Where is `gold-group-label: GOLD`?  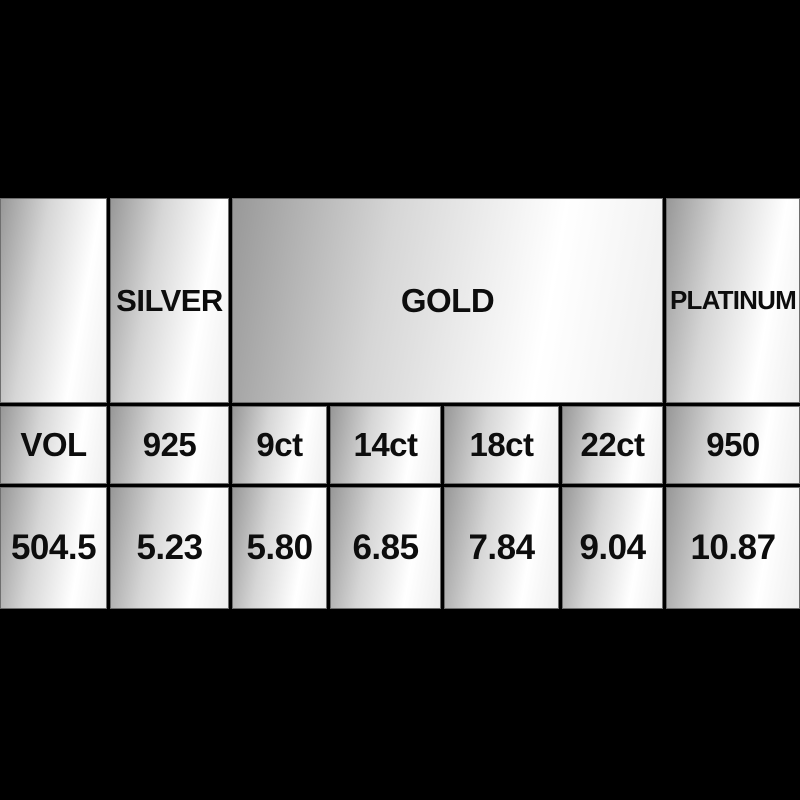 gold-group-label: GOLD is located at coordinates (447, 300).